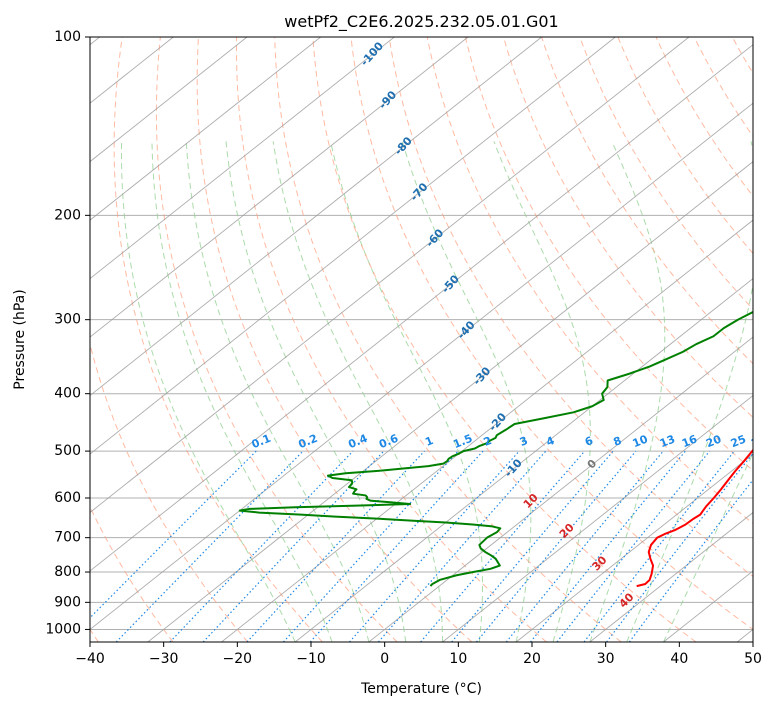 Image resolution: width=775 pixels, height=708 pixels. Describe the element at coordinates (67, 498) in the screenshot. I see `y-tick-label: 600` at that location.